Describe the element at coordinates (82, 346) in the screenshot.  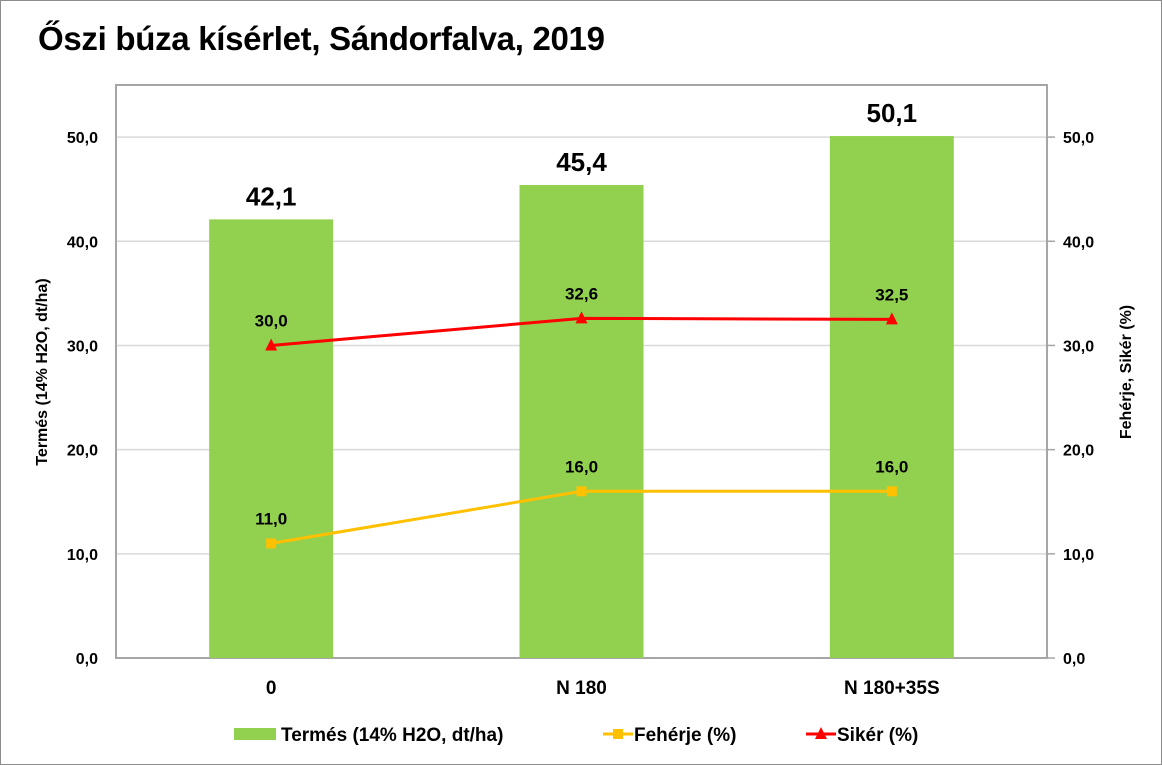
I see `left-tick-label: 30,0` at that location.